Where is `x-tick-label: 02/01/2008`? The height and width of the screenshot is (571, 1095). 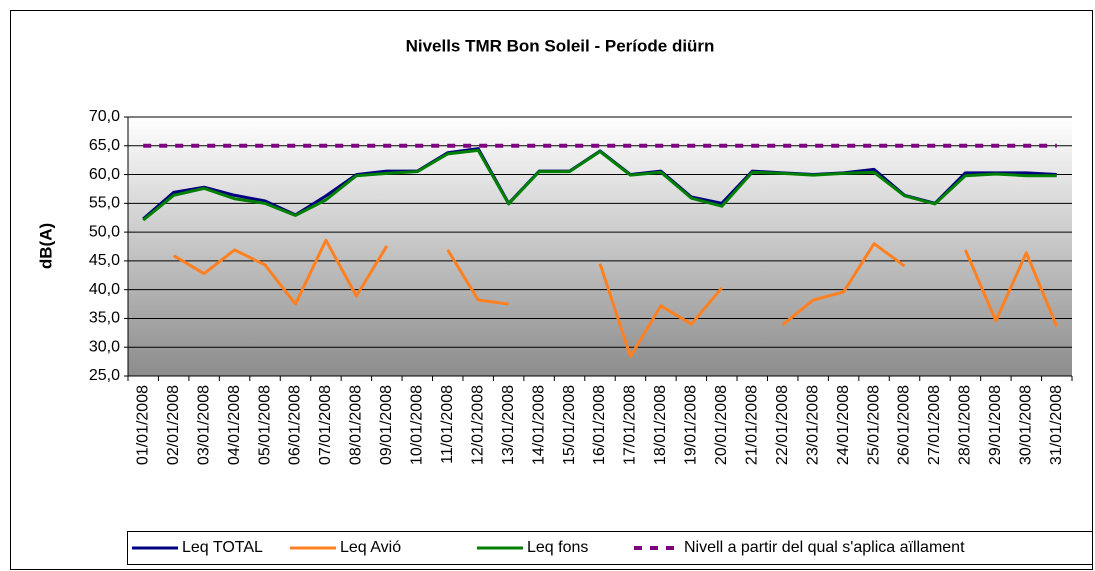 x-tick-label: 02/01/2008 is located at coordinates (173, 425).